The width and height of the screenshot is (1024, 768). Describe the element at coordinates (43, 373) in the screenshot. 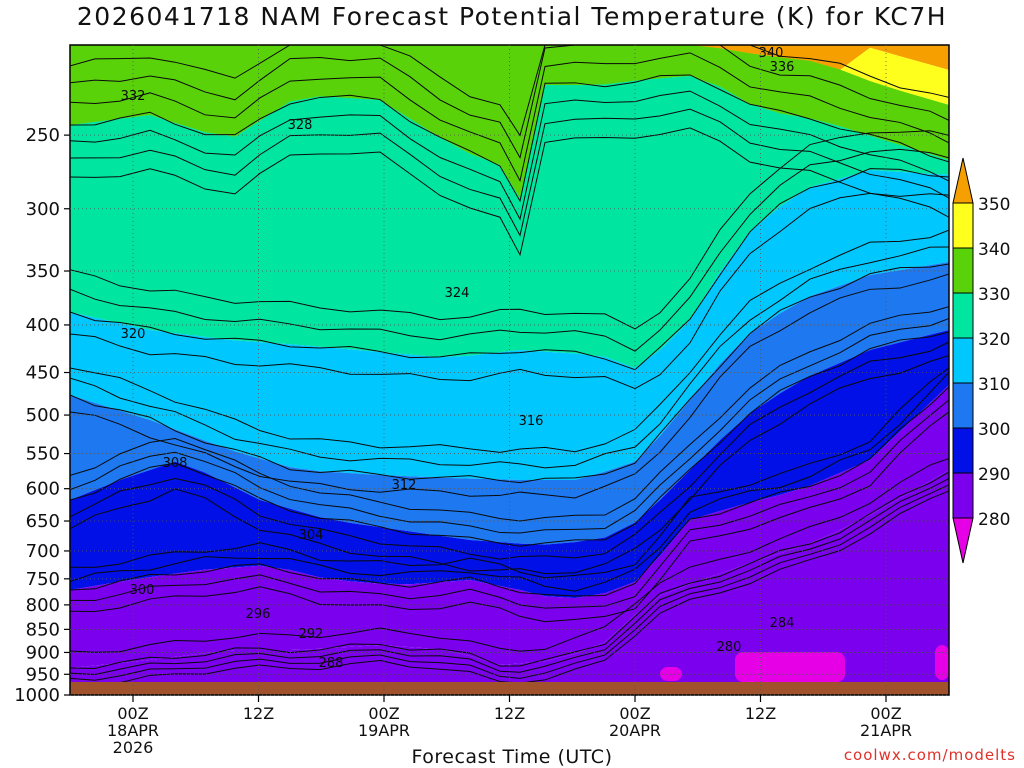

I see `y-tick-label: 450` at that location.